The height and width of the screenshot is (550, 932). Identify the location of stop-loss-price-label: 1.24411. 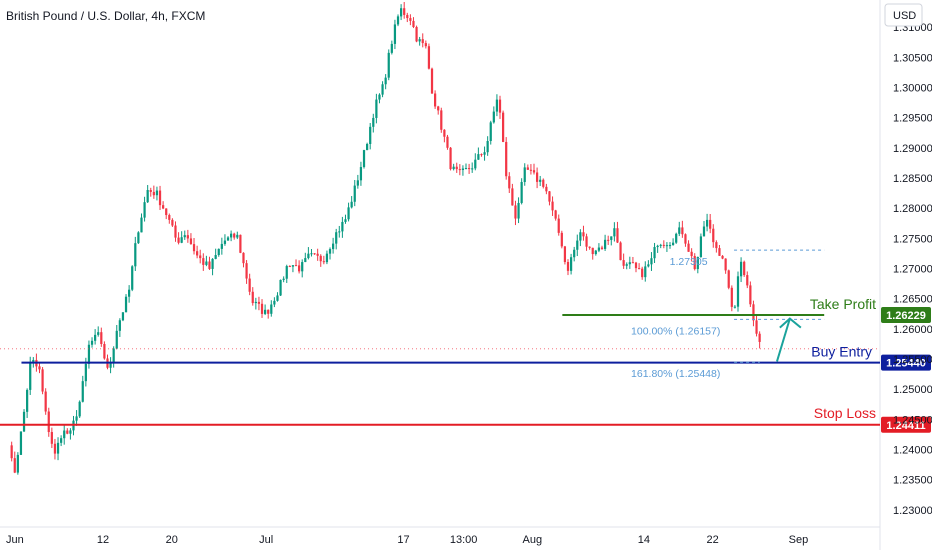
(905, 426).